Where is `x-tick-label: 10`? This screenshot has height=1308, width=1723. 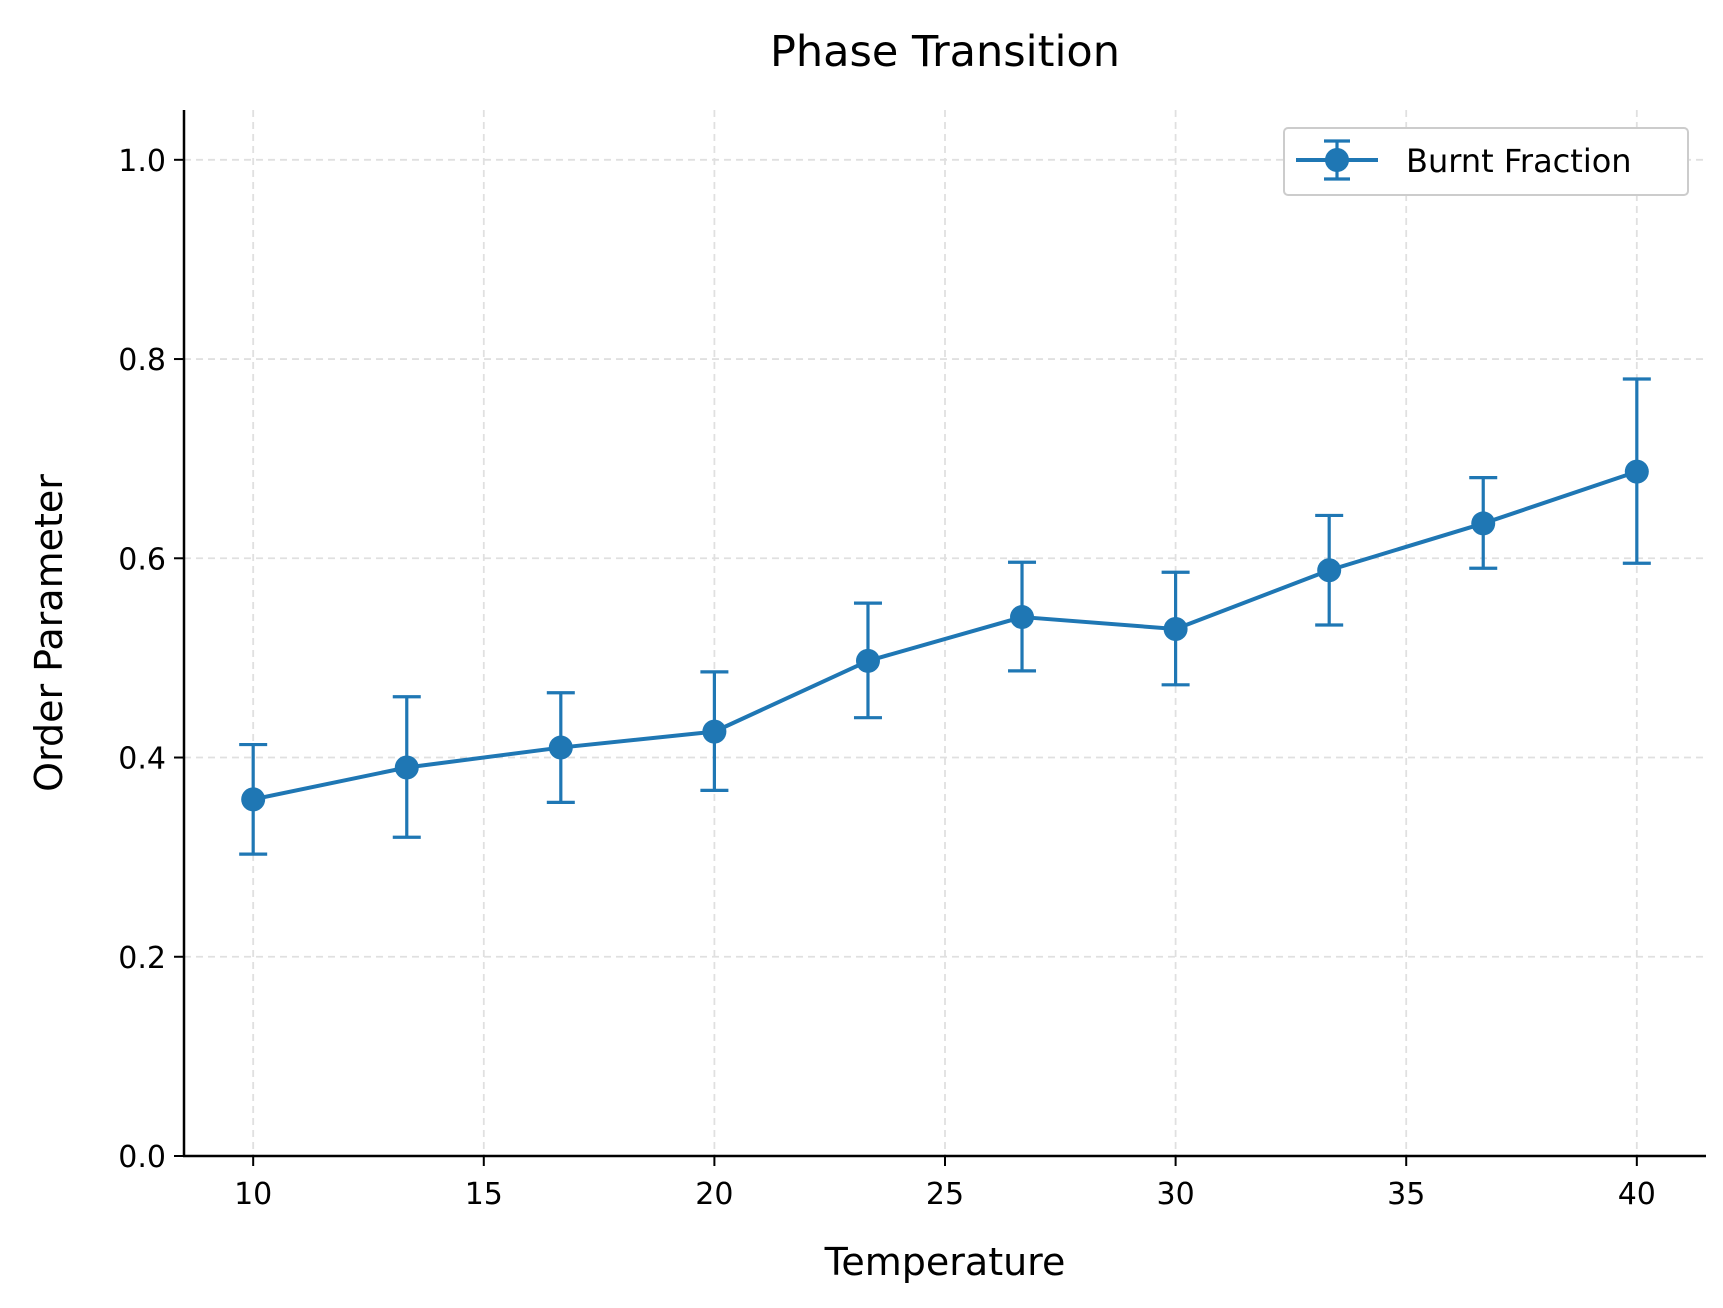 x-tick-label: 10 is located at coordinates (253, 1194).